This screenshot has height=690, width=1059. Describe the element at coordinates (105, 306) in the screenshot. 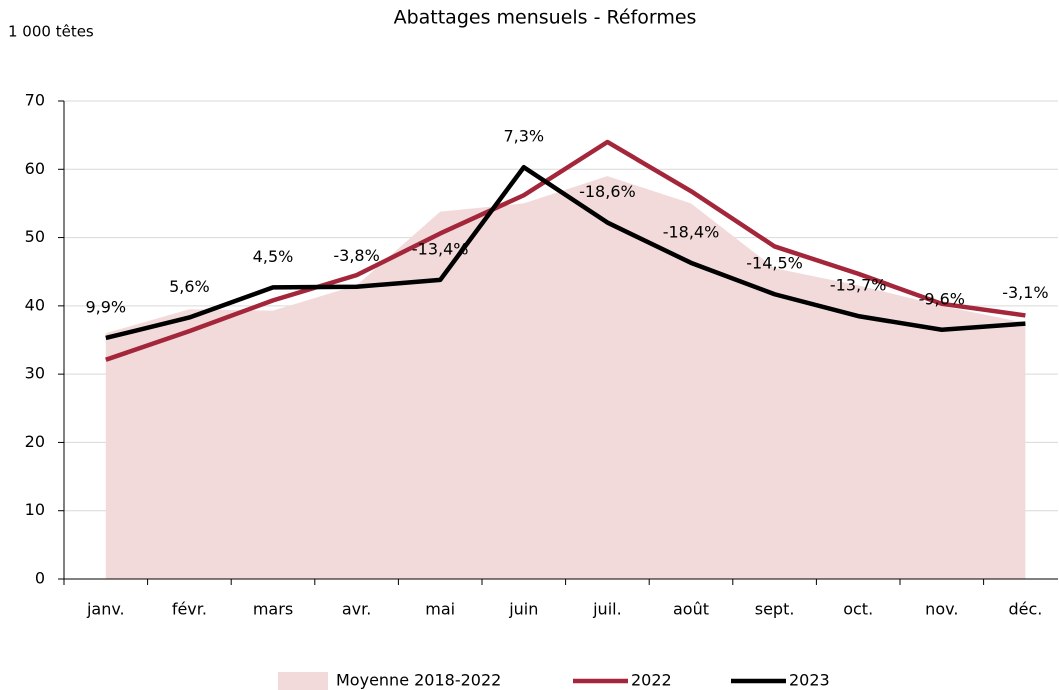

I see `annotation: 9,9%` at that location.